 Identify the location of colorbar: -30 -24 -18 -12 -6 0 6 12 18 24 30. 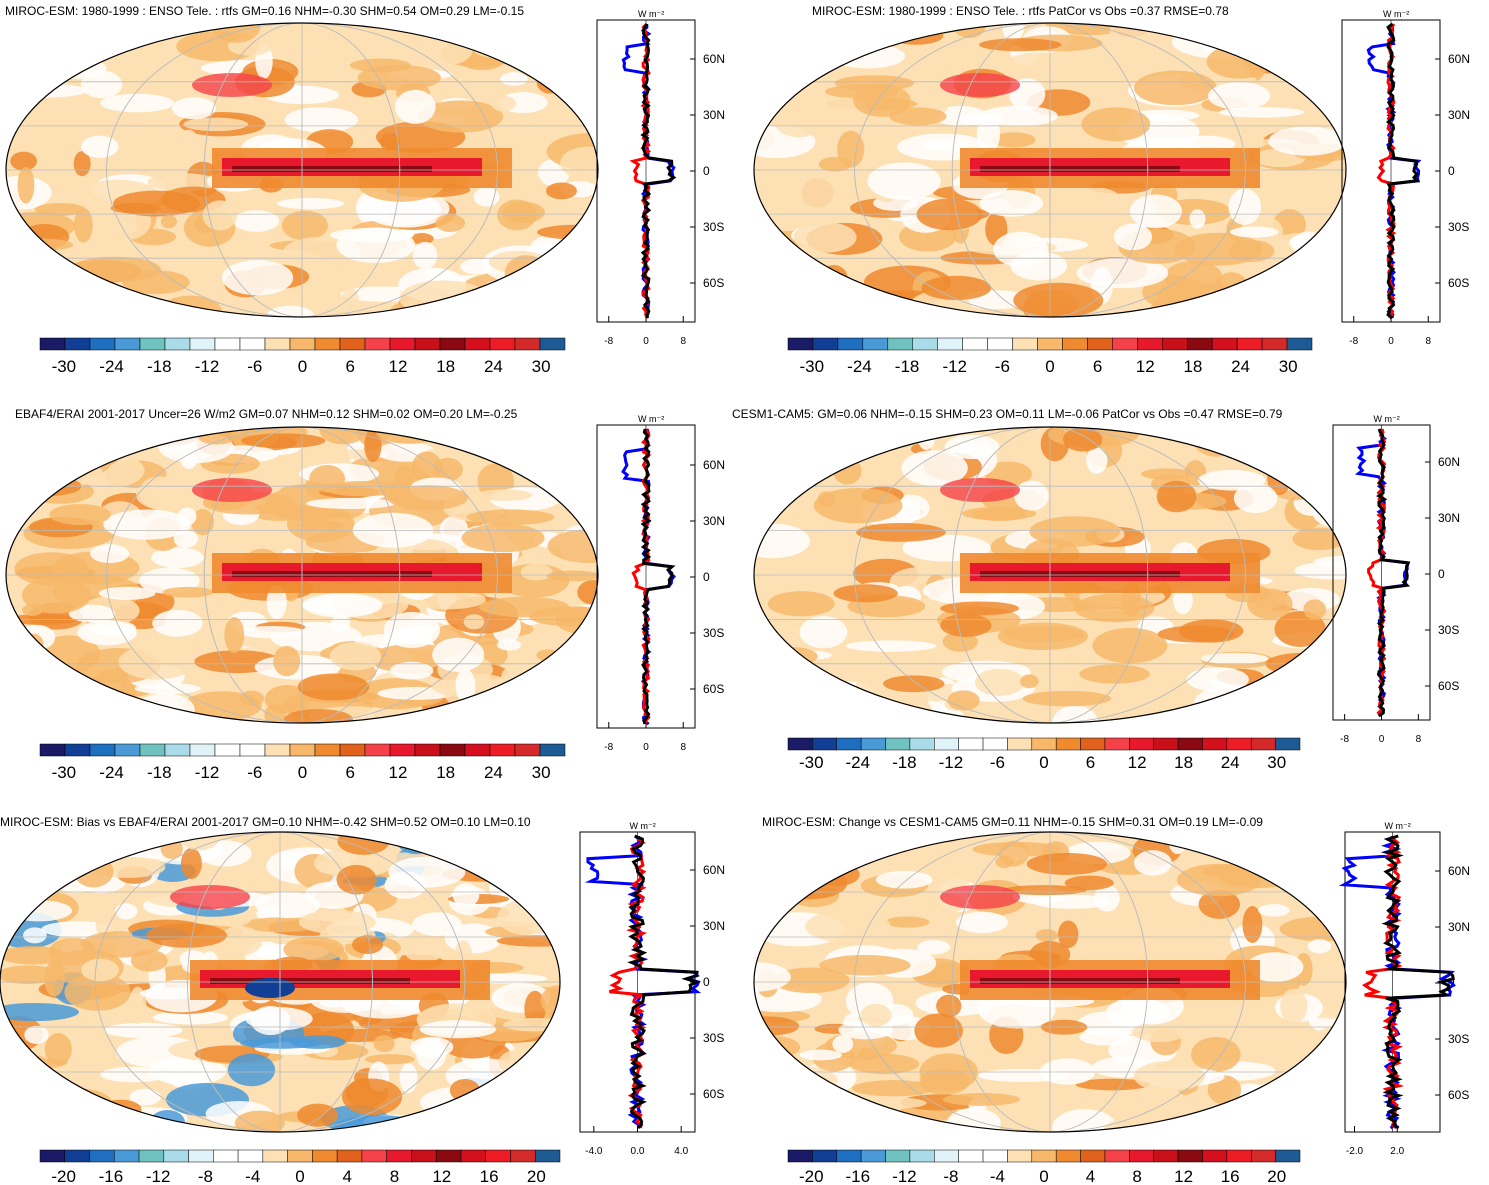
(1050, 356).